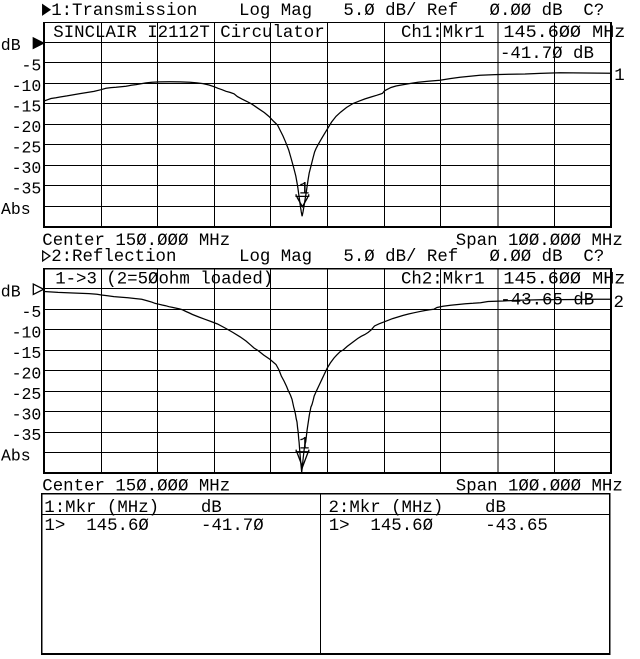 The width and height of the screenshot is (640, 659). What do you see at coordinates (417, 508) in the screenshot?
I see `svg-text: 2:Mkr (MHz) dB` at bounding box center [417, 508].